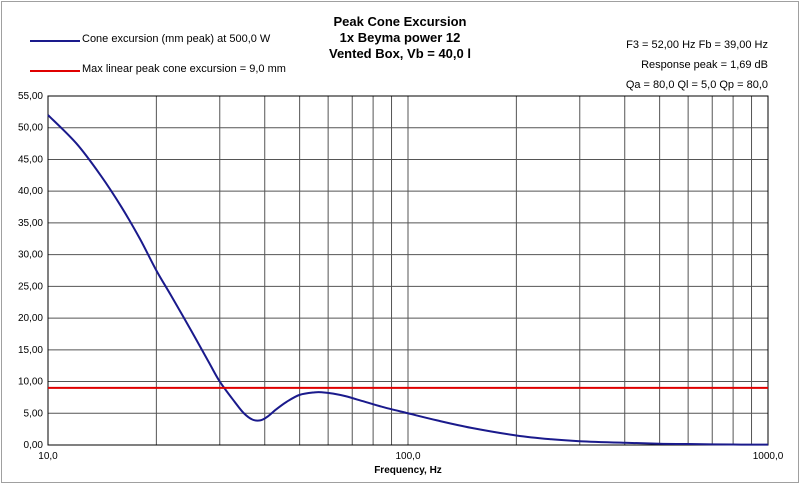 This screenshot has height=484, width=800. Describe the element at coordinates (55, 71) in the screenshot. I see `legend-swatch-xmax` at that location.